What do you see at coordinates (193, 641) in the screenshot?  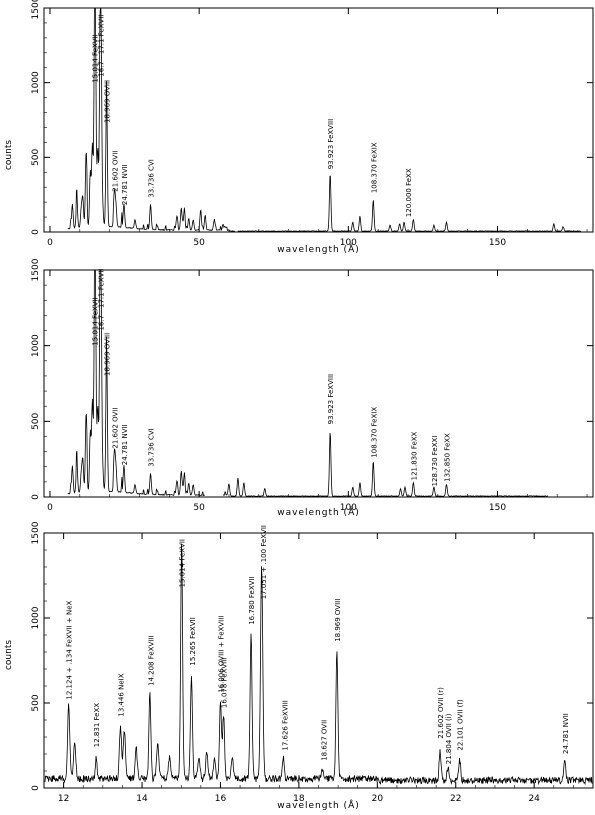 I see `line-annotation: 15.265 FeXVII` at bounding box center [193, 641].